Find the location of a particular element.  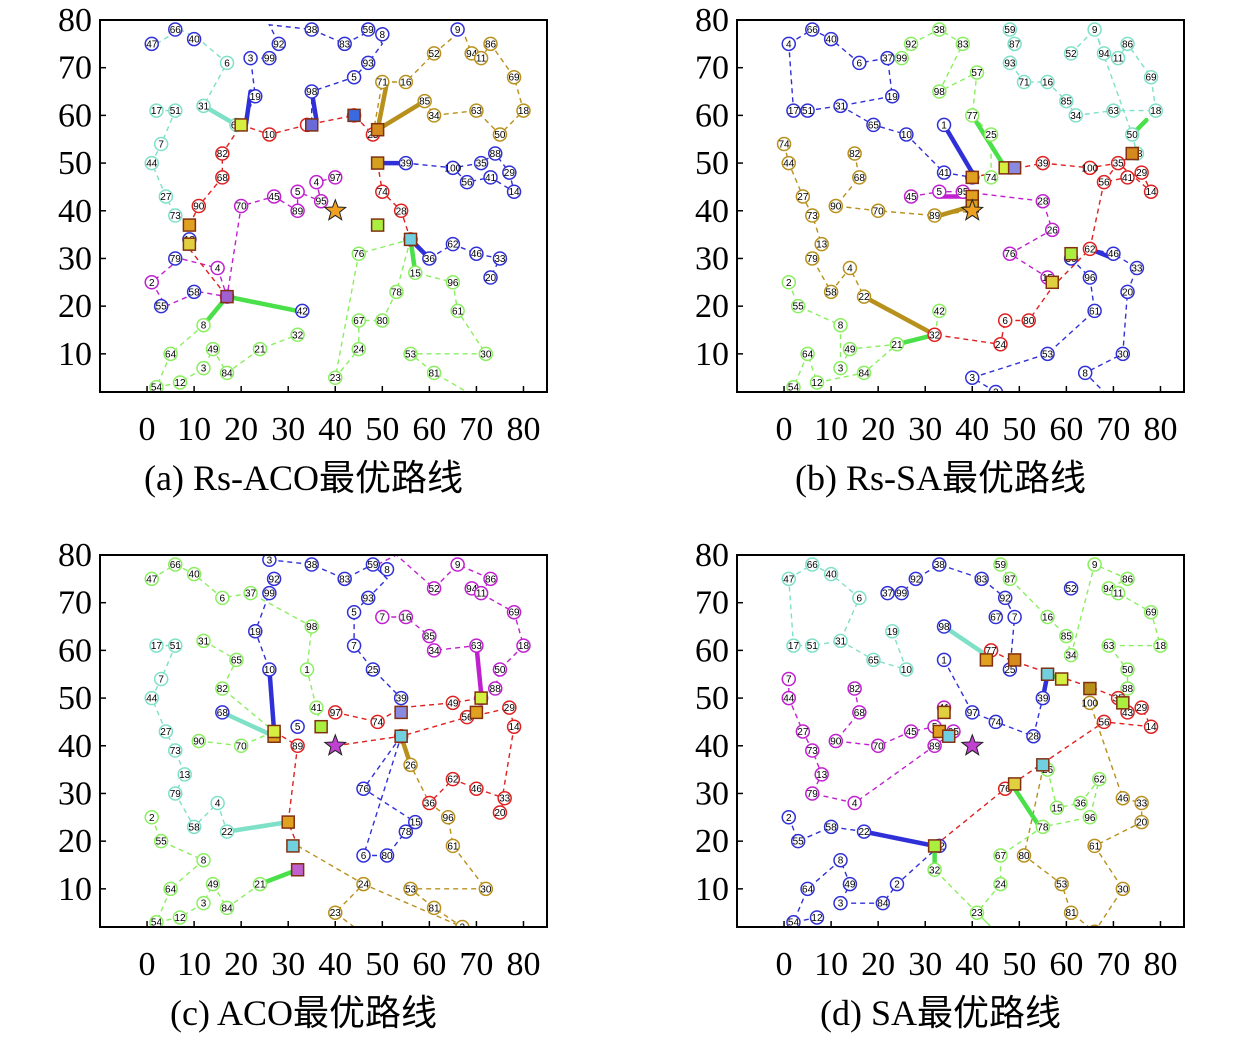

node-label: 54 is located at coordinates (157, 388).